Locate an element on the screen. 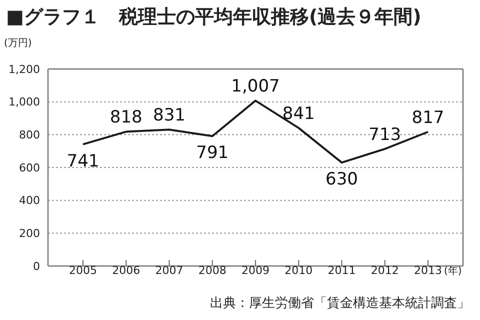 Image resolution: width=480 pixels, height=320 pixels. x-tick-label: 2009 is located at coordinates (256, 270).